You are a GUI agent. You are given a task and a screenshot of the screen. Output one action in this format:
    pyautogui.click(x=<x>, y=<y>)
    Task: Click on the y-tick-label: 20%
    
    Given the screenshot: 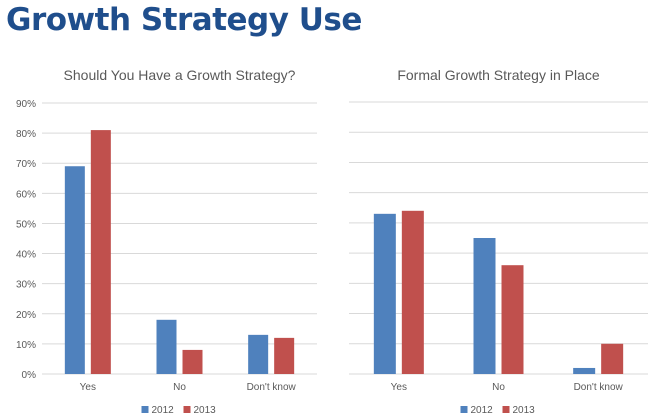 What is the action you would take?
    pyautogui.click(x=26, y=315)
    